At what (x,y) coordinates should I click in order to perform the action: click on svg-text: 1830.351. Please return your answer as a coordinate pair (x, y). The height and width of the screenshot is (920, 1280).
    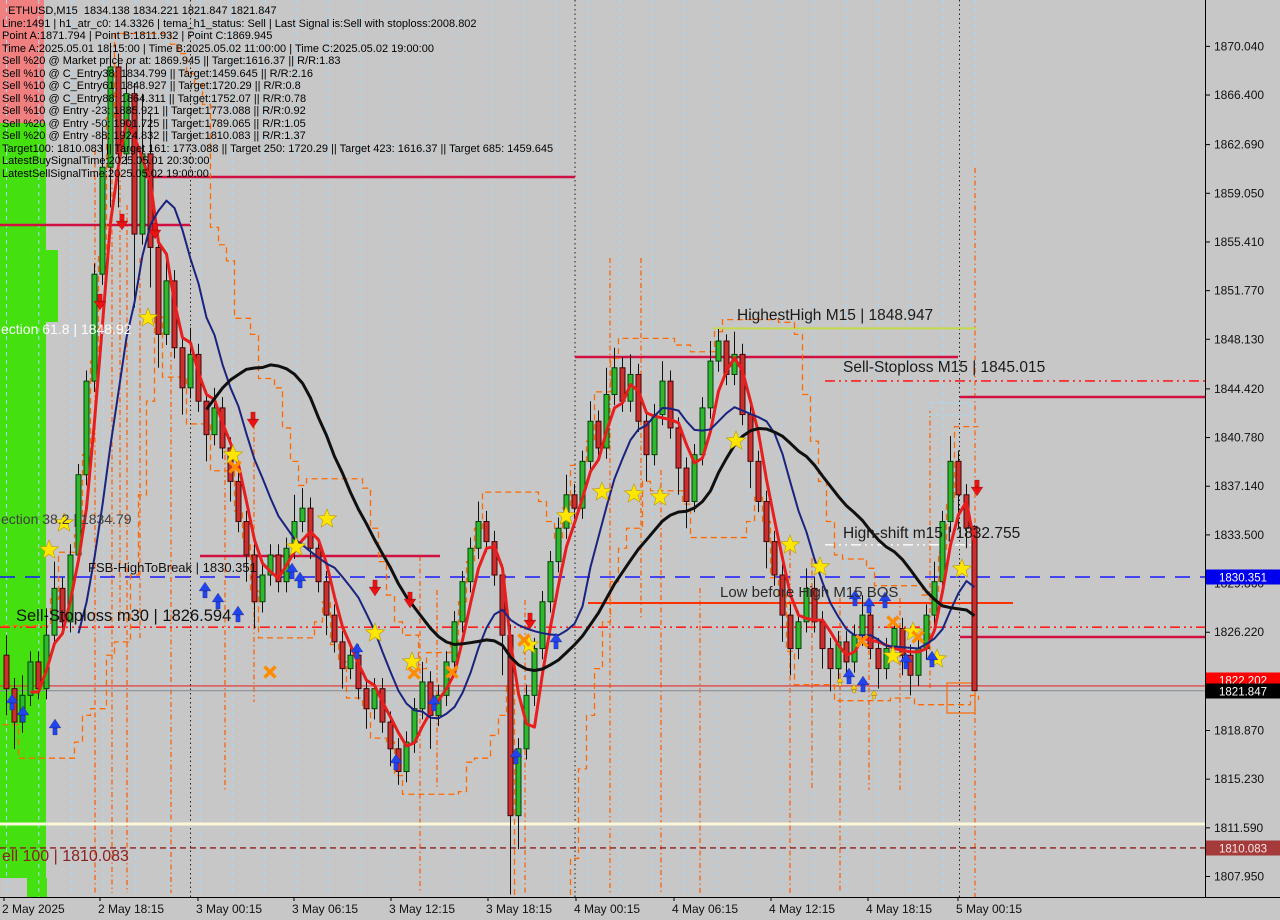
    Looking at the image, I should click on (1243, 579).